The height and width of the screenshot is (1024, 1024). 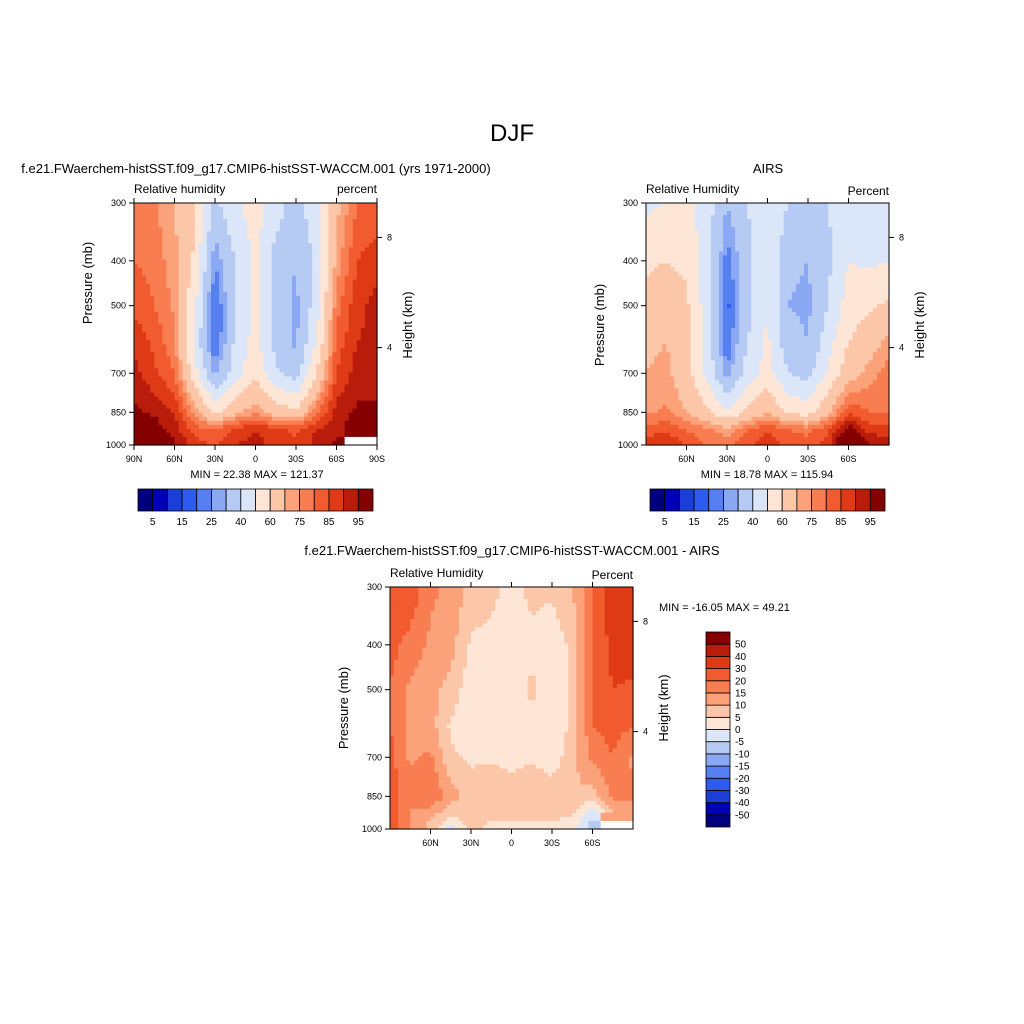 What do you see at coordinates (219, 500) in the screenshot?
I see `colorbar-swatch` at bounding box center [219, 500].